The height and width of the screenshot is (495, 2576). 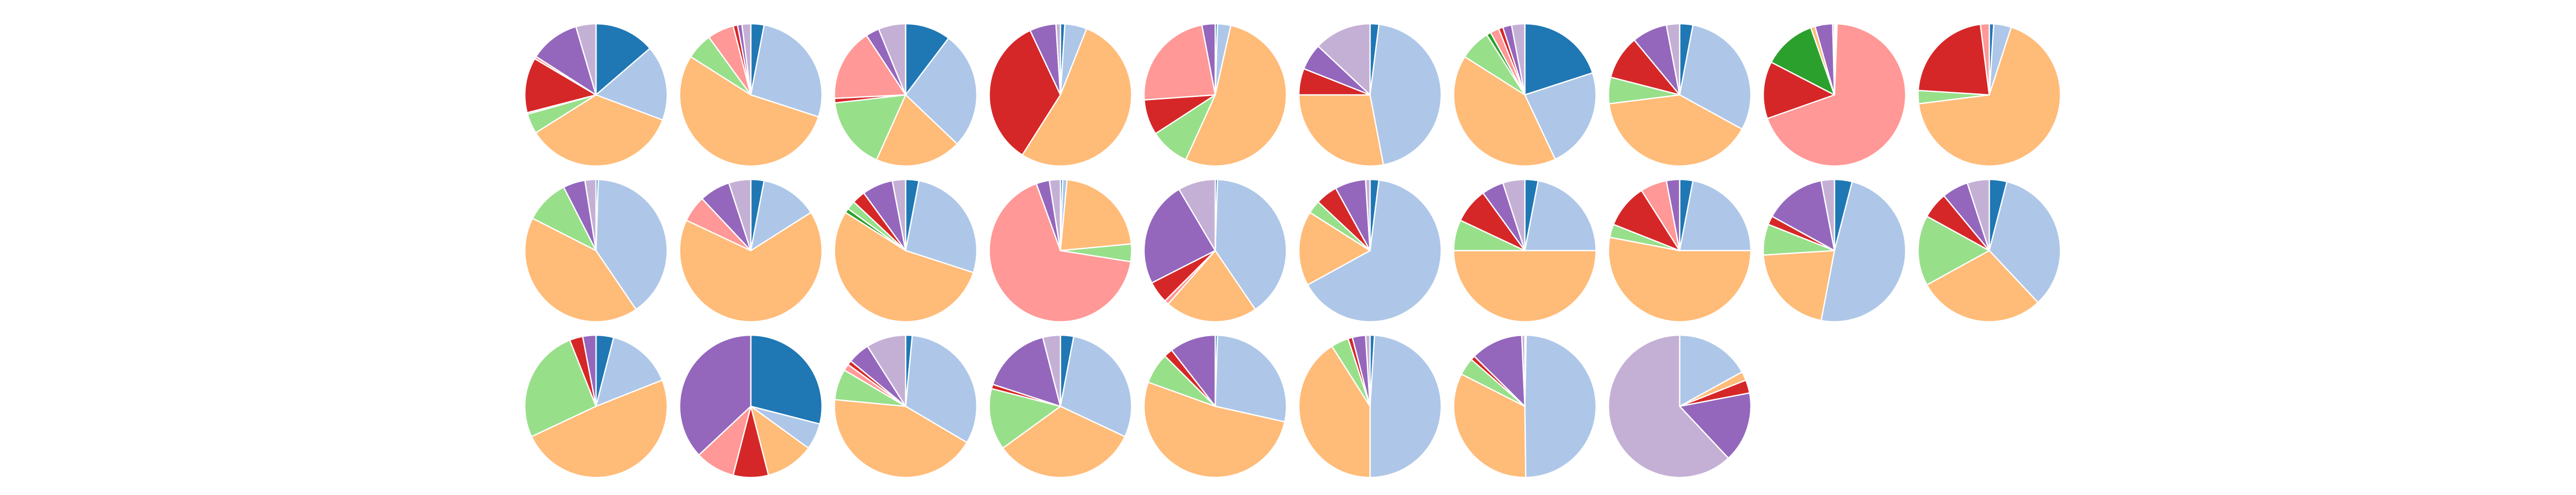 I want to click on pie-7-slice-dark_blue, so click(x=1559, y=59).